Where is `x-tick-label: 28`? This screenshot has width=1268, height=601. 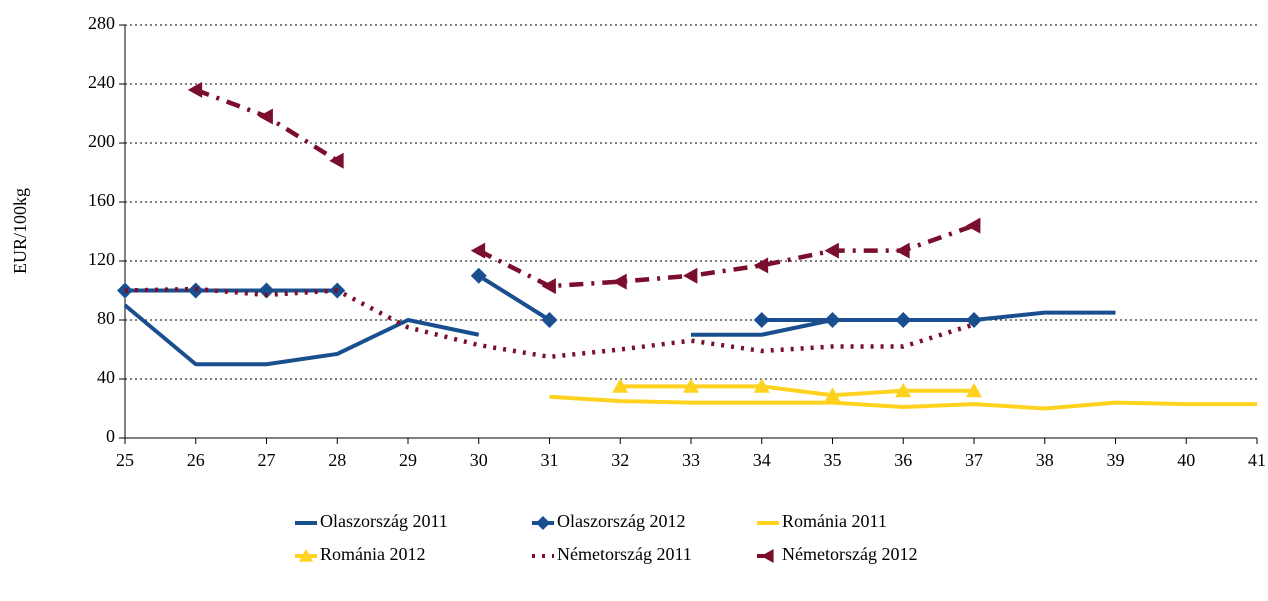
x-tick-label: 28 is located at coordinates (337, 460).